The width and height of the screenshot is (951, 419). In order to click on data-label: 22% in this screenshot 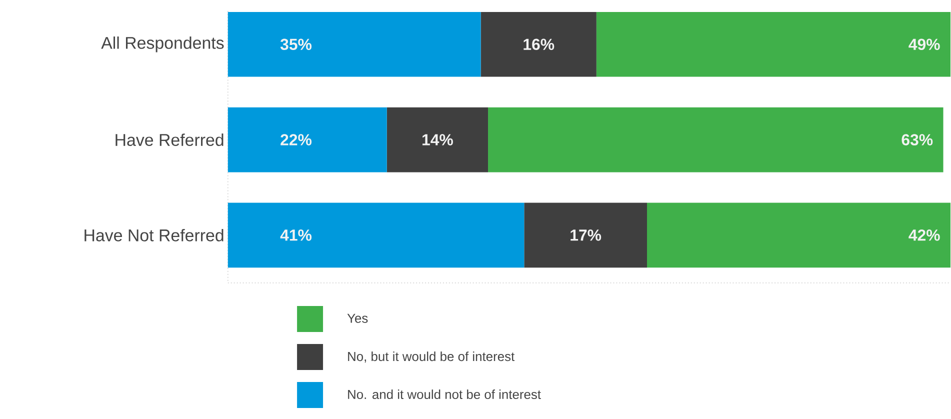, I will do `click(296, 140)`.